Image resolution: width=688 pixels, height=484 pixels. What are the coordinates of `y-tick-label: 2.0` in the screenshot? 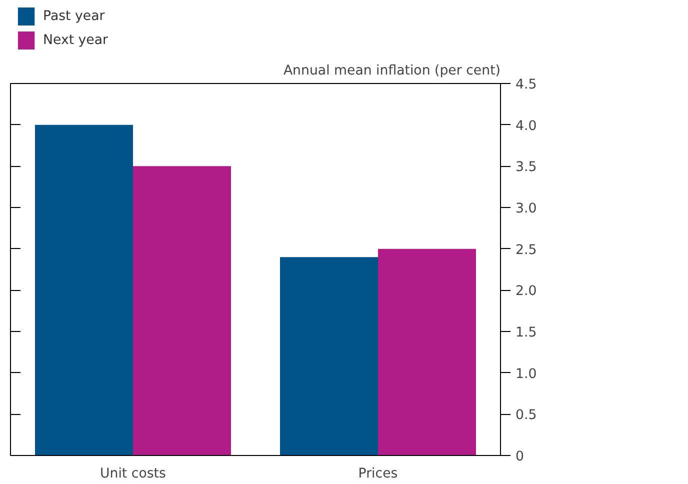 It's located at (526, 292).